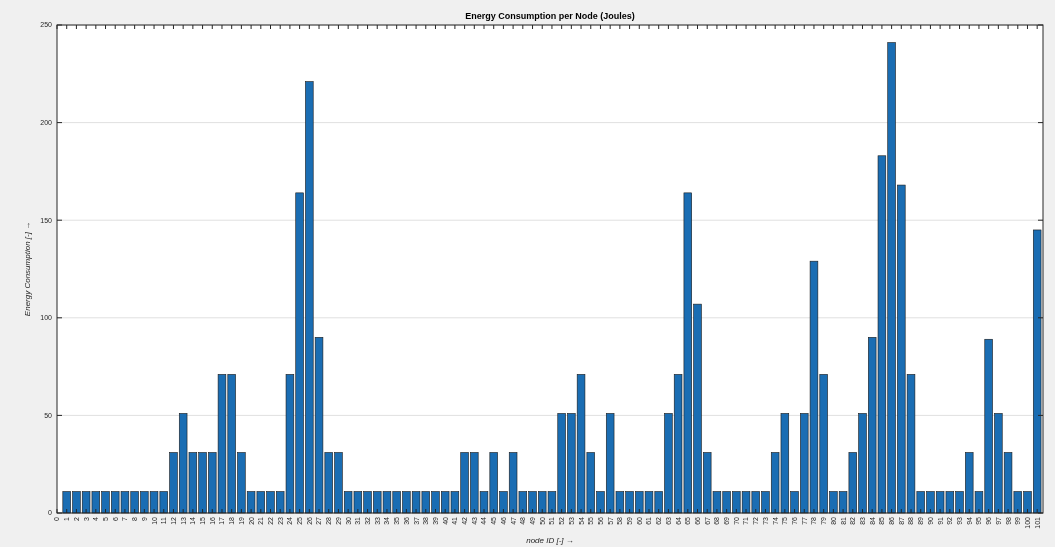  Describe the element at coordinates (550, 540) in the screenshot. I see `x-axis-title: node ID [-] →` at that location.